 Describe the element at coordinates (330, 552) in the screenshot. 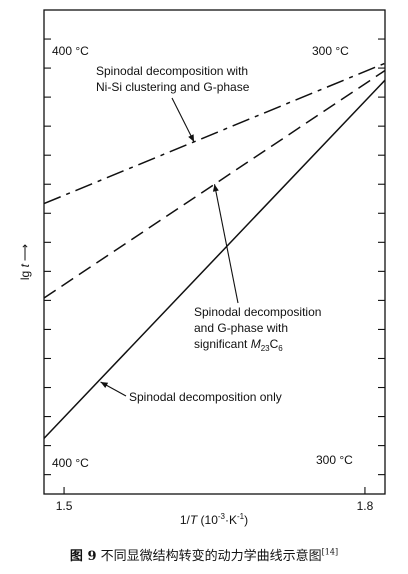

I see `caption-ref: [14]` at that location.